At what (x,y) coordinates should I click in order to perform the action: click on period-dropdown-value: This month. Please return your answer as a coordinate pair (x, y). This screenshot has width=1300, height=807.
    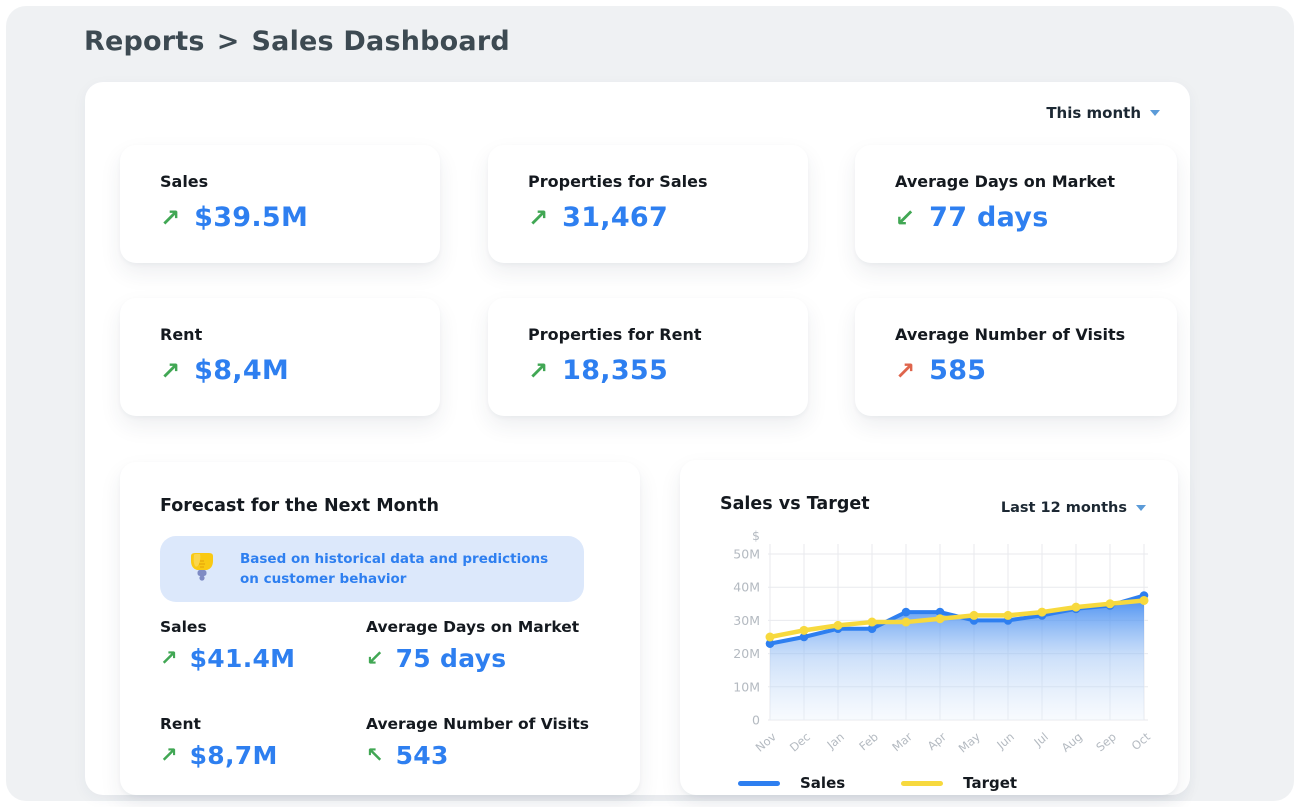
    Looking at the image, I should click on (1093, 113).